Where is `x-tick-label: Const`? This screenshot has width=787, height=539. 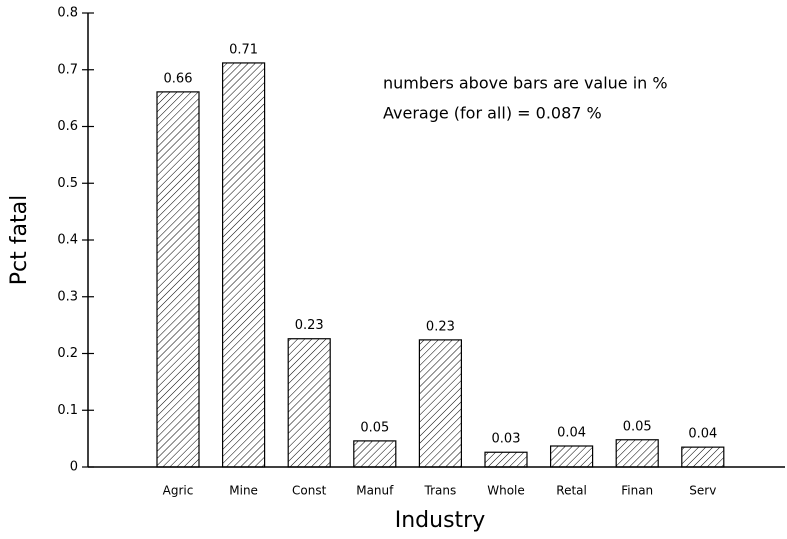
x-tick-label: Const is located at coordinates (309, 491).